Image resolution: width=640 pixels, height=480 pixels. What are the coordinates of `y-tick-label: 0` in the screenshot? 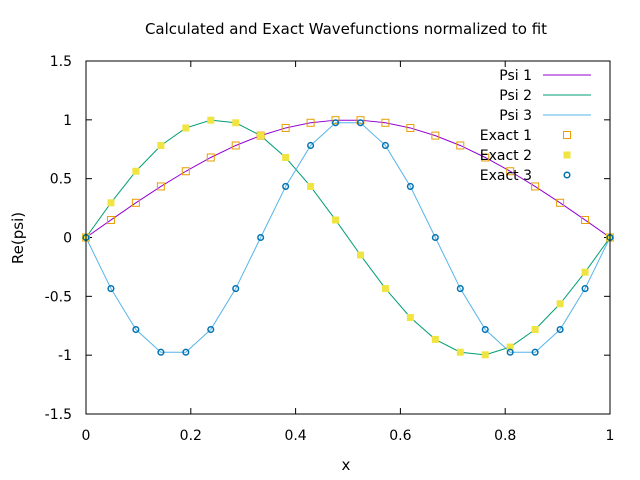 It's located at (67, 239).